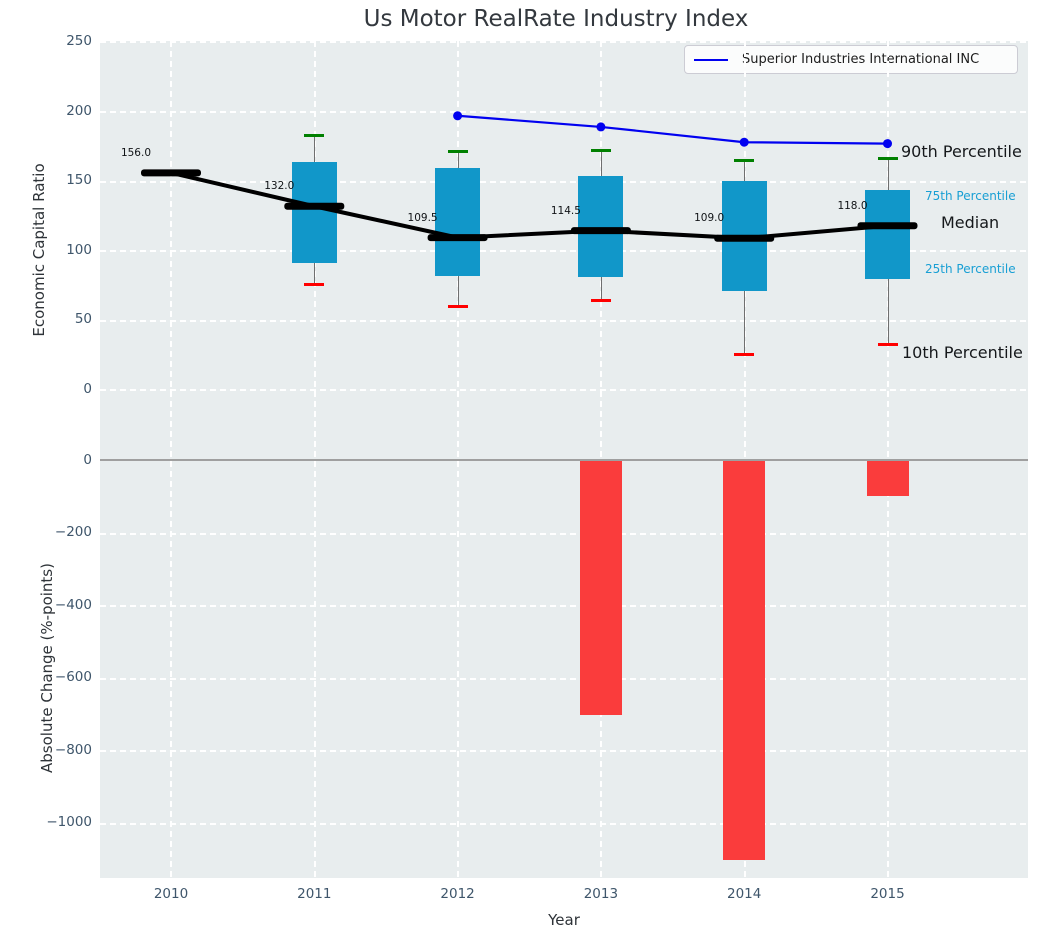 The image size is (1039, 942). I want to click on median-value-label: 132.0, so click(279, 186).